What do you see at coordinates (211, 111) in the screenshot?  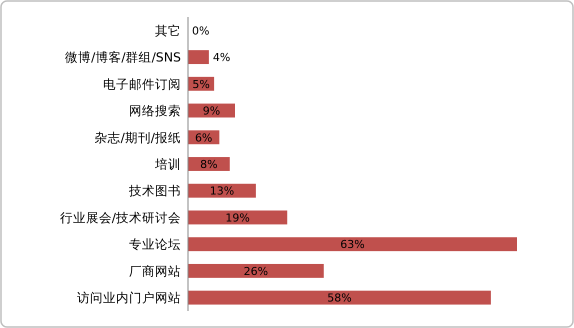 I see `data-label: 9%` at bounding box center [211, 111].